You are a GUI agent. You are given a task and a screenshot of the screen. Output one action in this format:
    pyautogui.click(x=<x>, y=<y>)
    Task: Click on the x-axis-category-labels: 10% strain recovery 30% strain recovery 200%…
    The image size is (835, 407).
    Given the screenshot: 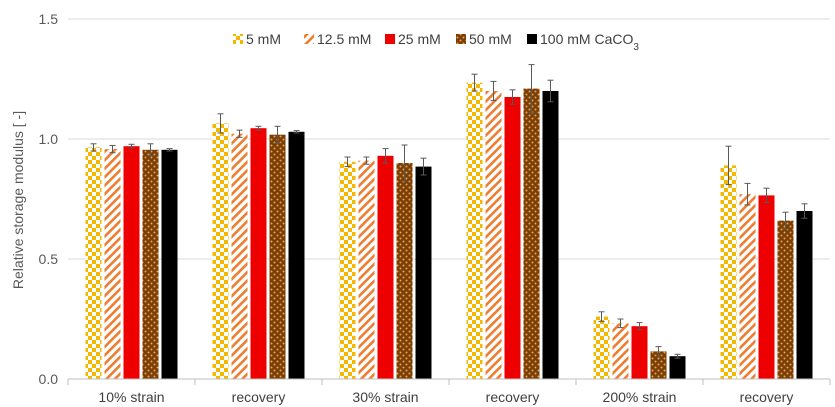 What is the action you would take?
    pyautogui.click(x=445, y=397)
    